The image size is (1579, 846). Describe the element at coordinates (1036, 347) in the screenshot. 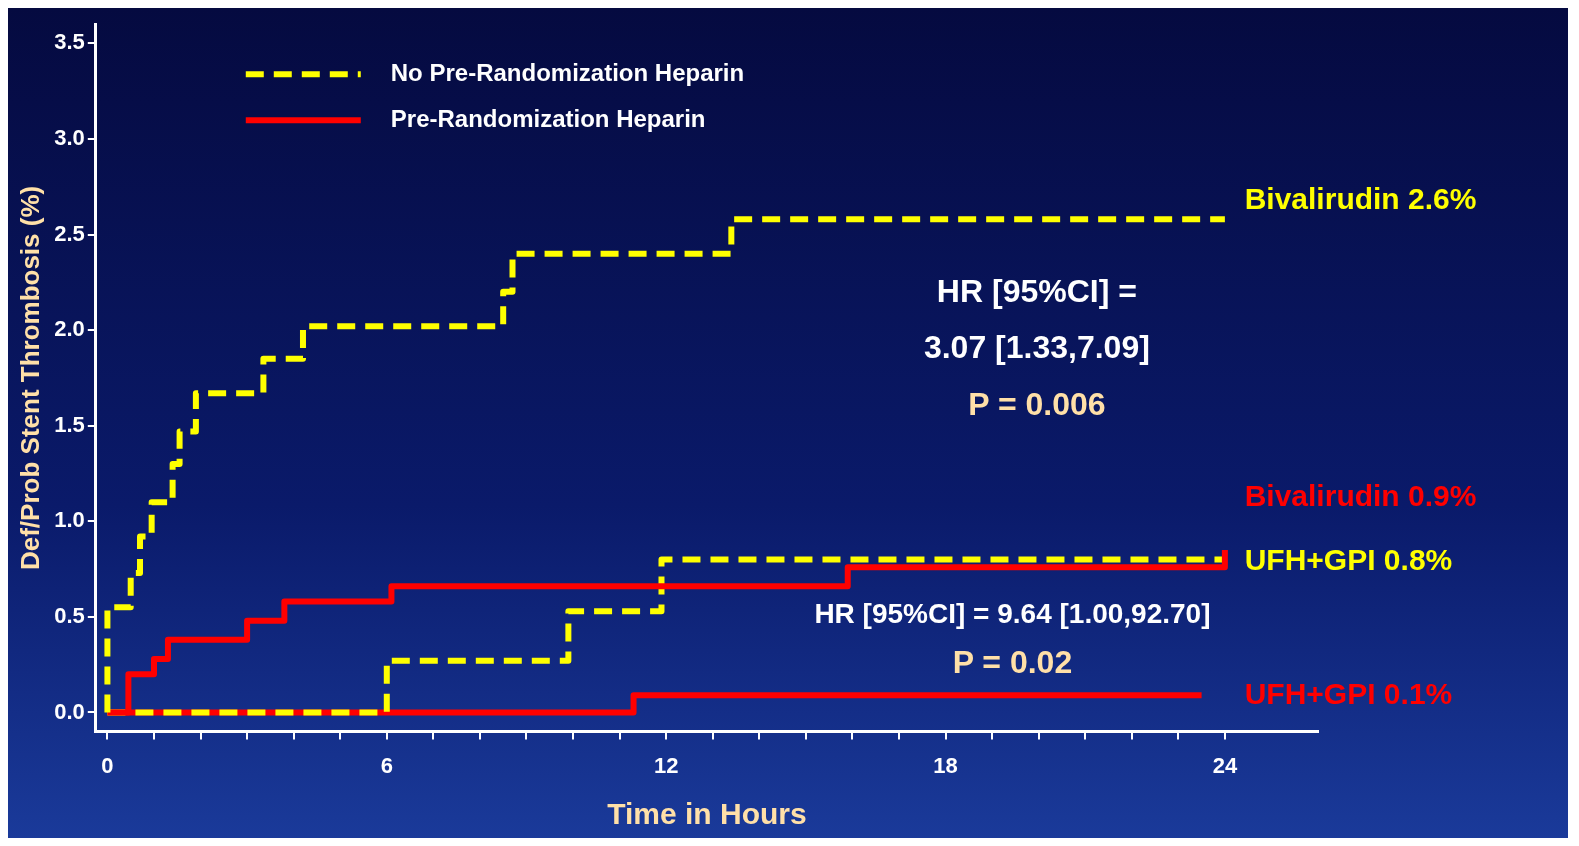

I see `annotation: 3.07 [1.33,7.09]` at that location.